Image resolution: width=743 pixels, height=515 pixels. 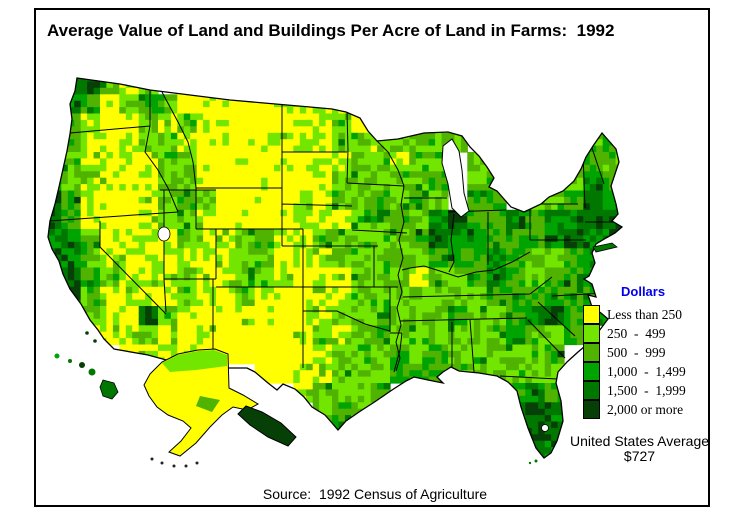 I want to click on legend-label: 250 - 499, so click(x=636, y=333).